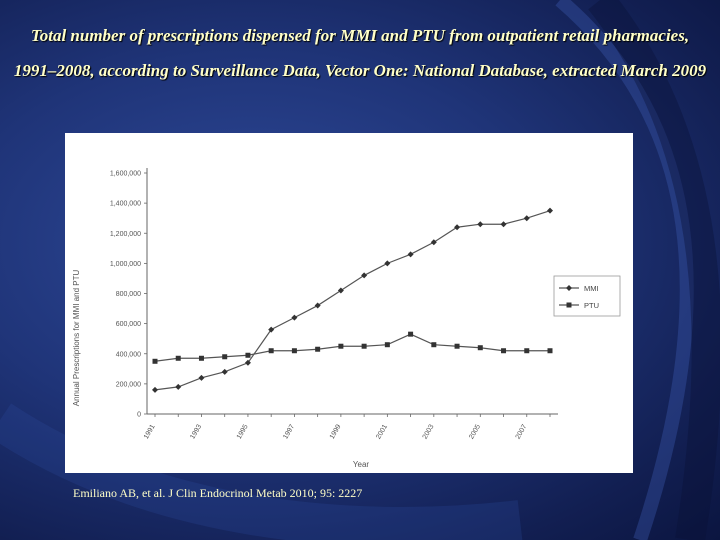 The width and height of the screenshot is (720, 540). What do you see at coordinates (125, 264) in the screenshot?
I see `y-tick-label: 1,000,000` at bounding box center [125, 264].